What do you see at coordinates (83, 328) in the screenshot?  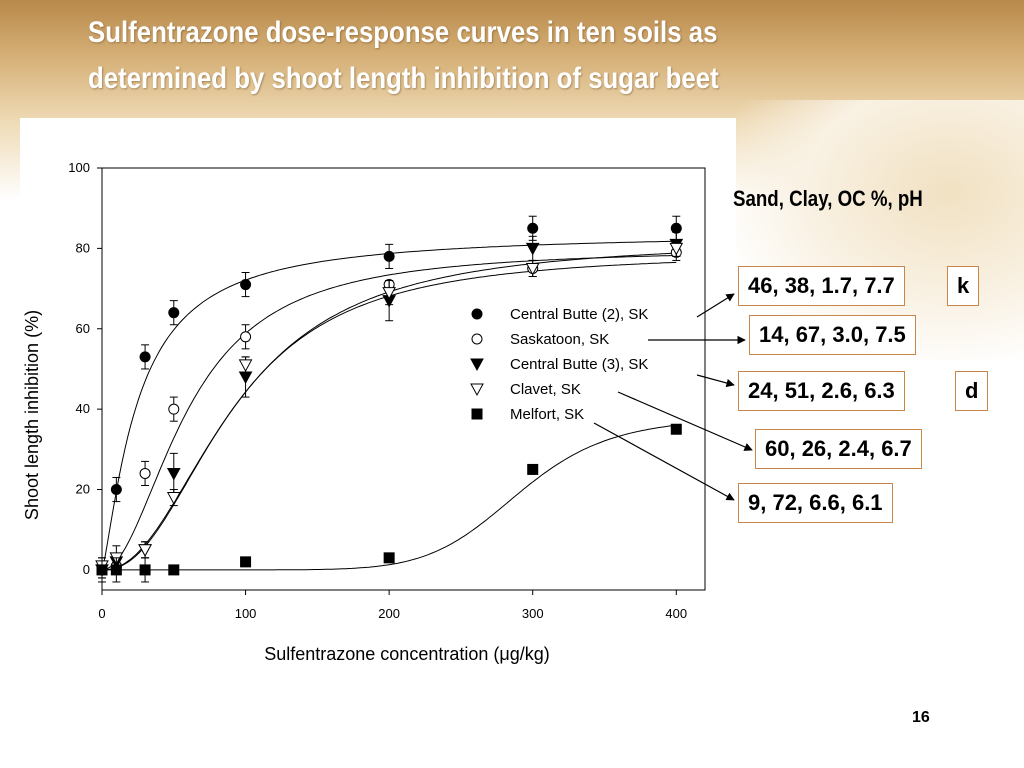 I see `y-tick-label-60: 60` at bounding box center [83, 328].